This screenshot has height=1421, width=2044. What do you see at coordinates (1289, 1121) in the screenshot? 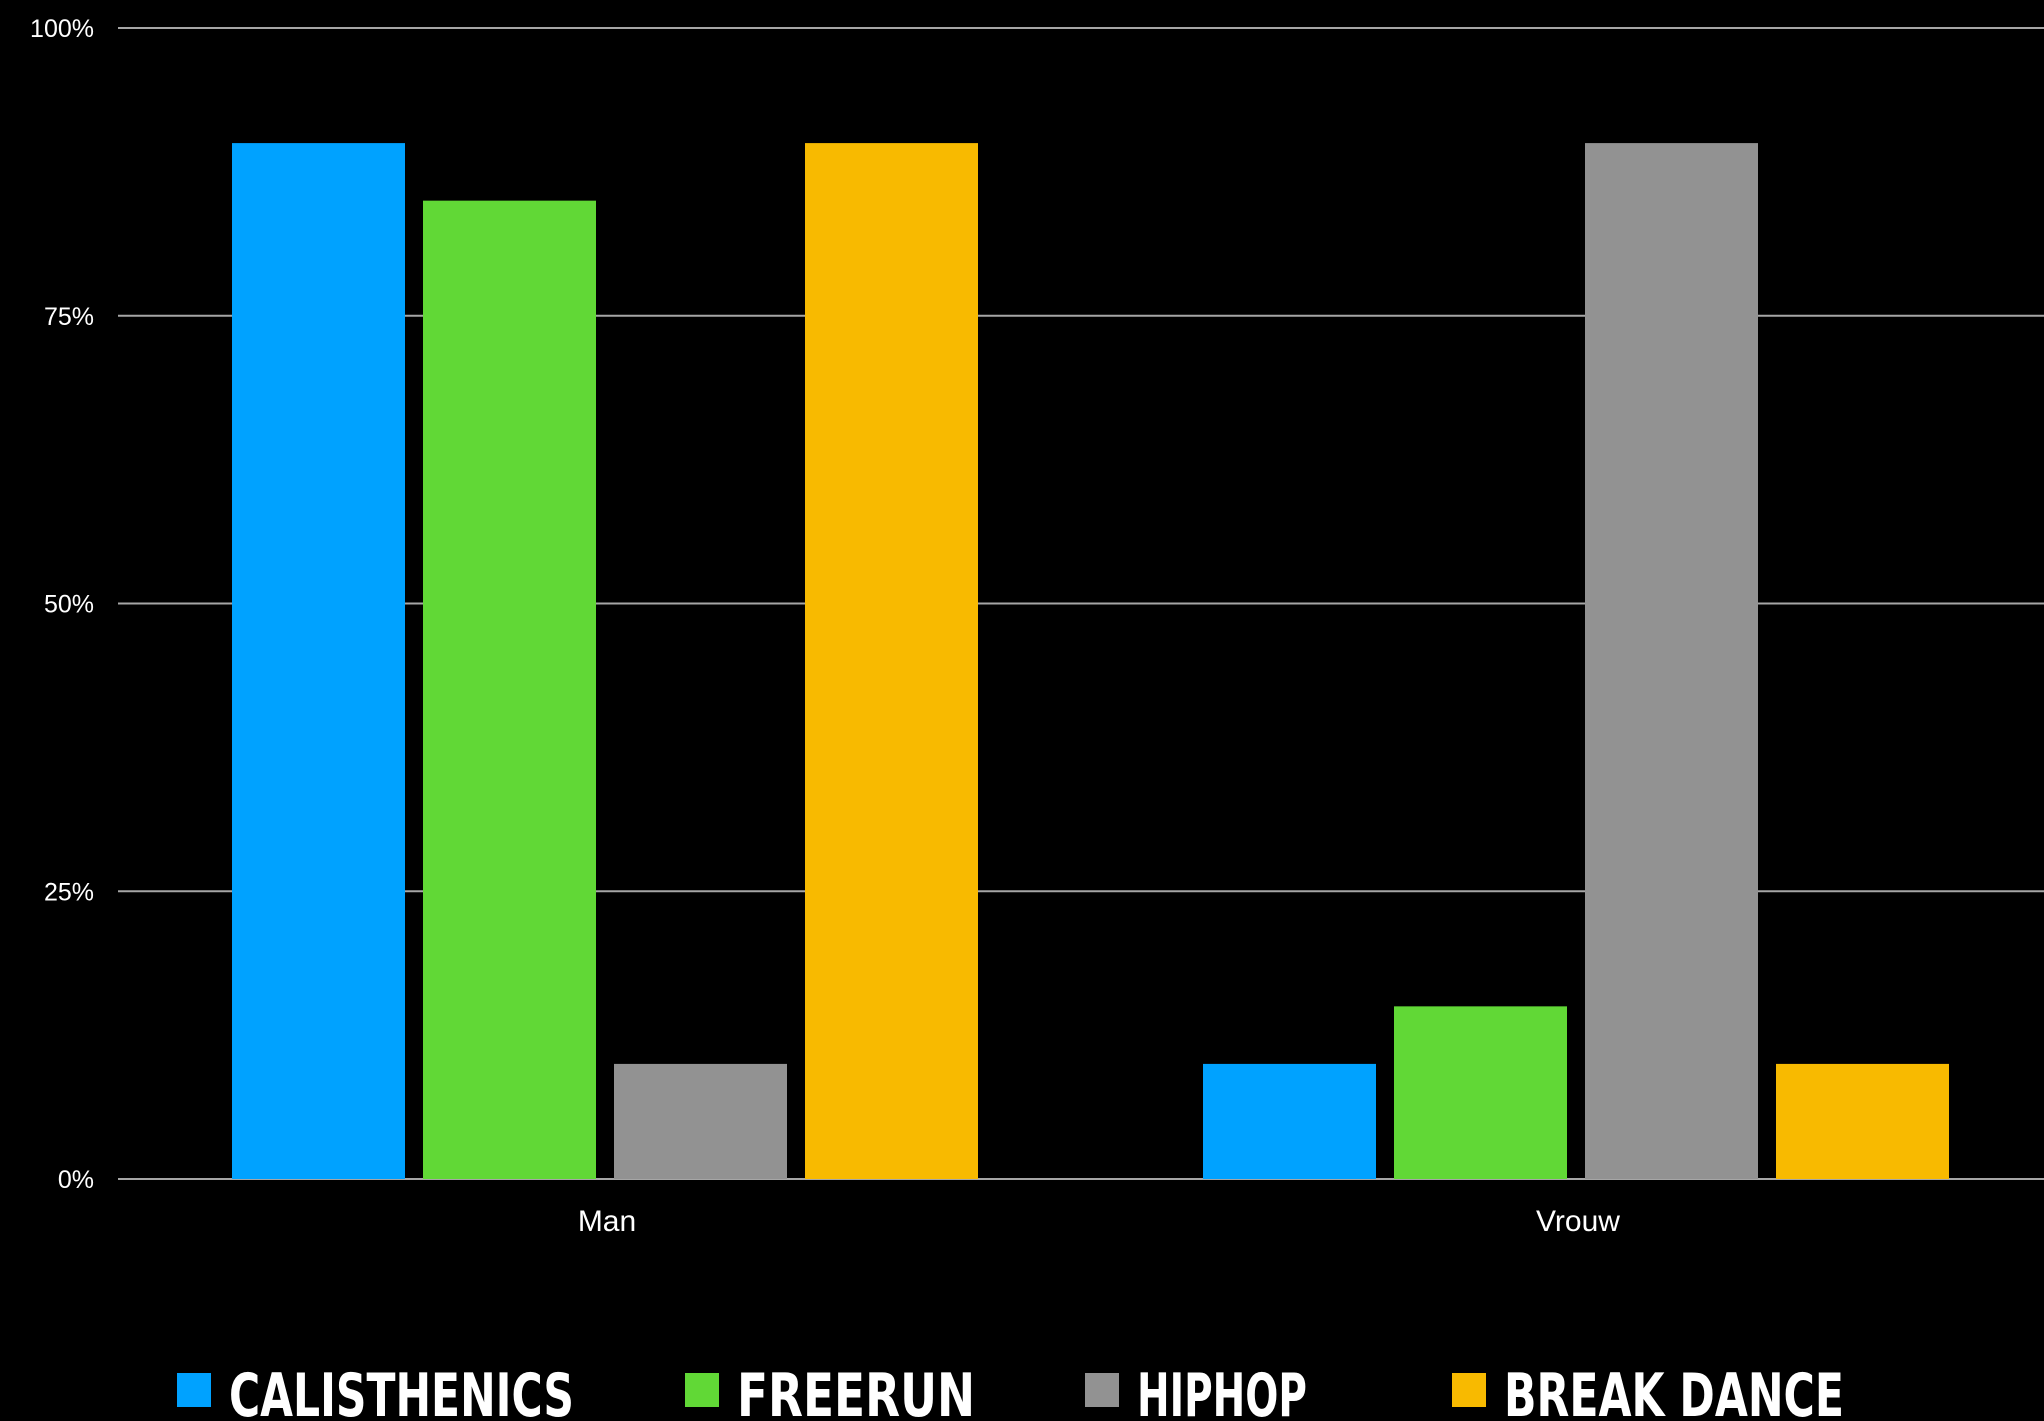
I see `bar-vrouw-calisthenics` at bounding box center [1289, 1121].